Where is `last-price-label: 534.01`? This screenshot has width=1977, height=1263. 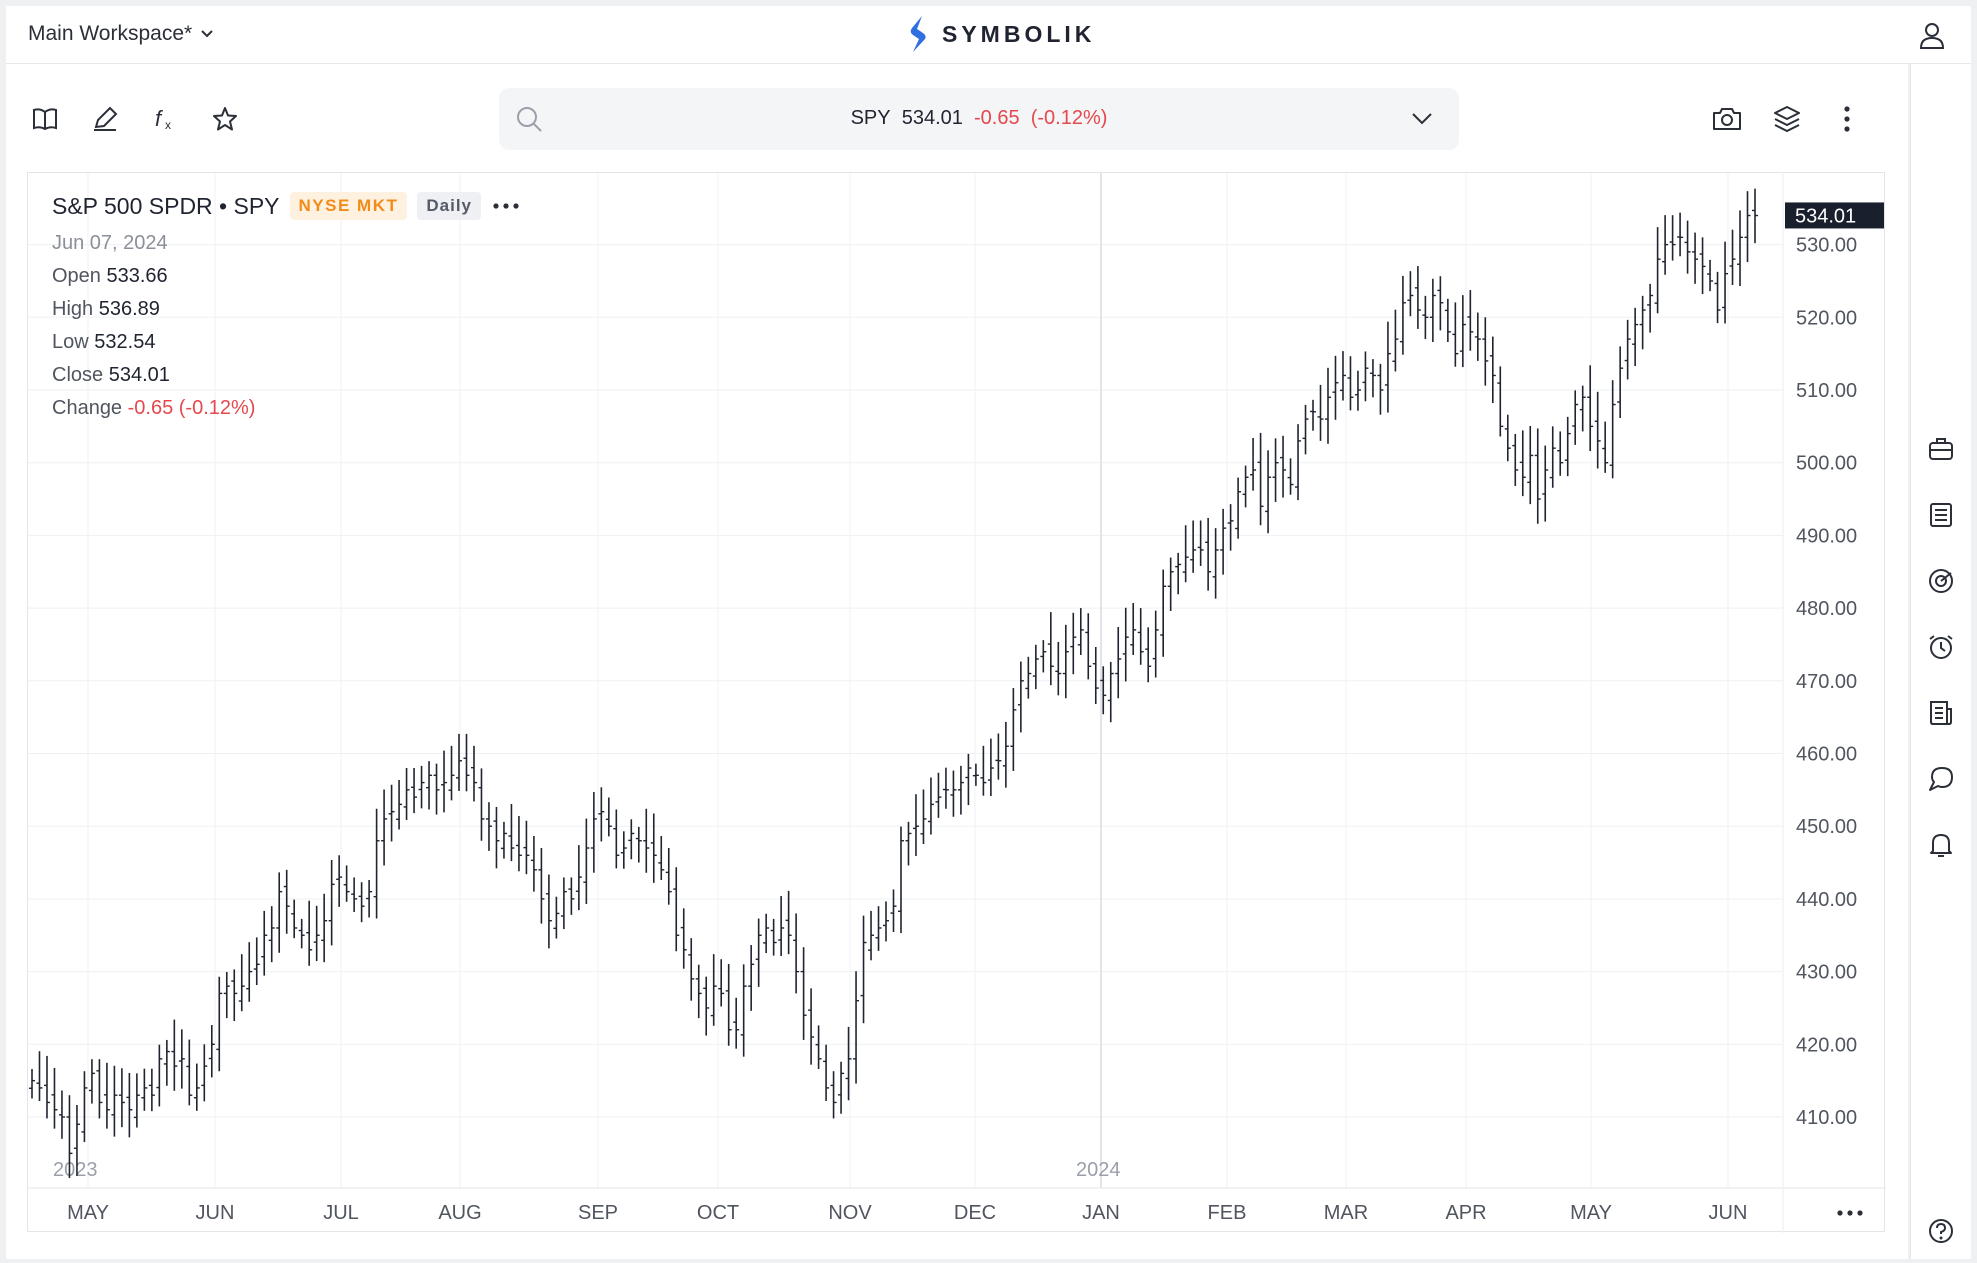
last-price-label: 534.01 is located at coordinates (1825, 216).